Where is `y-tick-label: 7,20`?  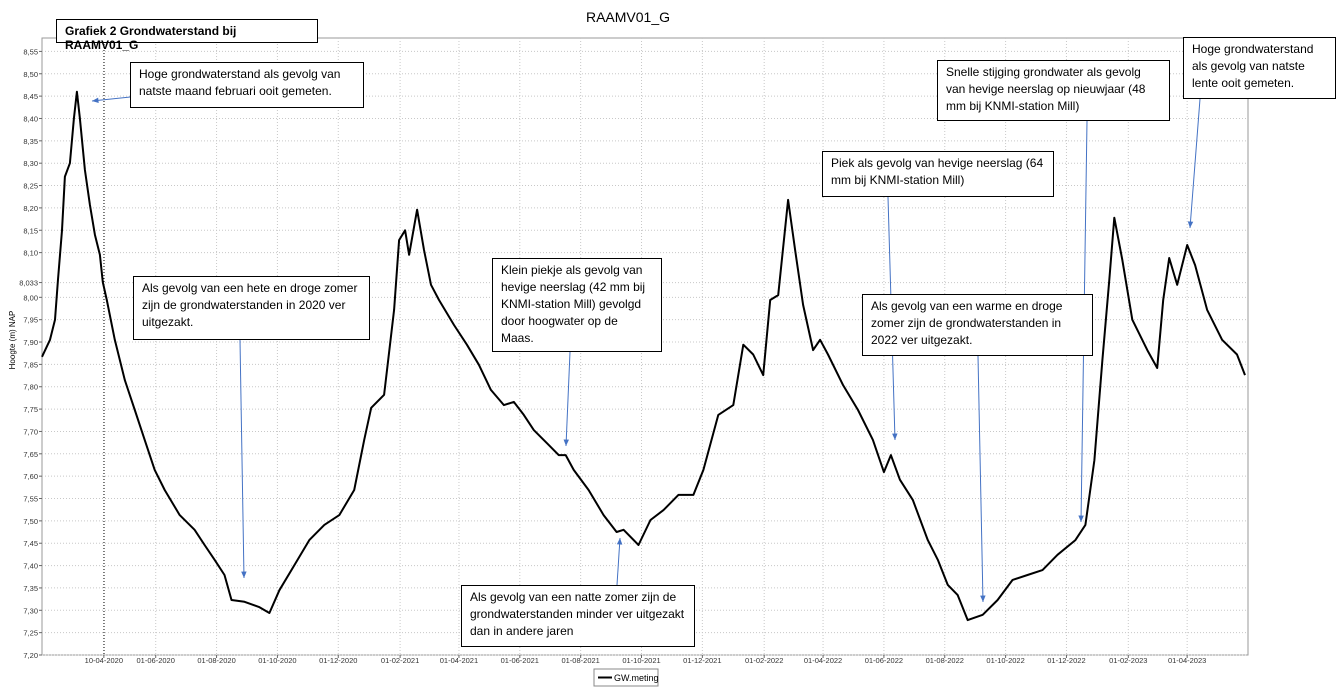 y-tick-label: 7,20 is located at coordinates (30, 655).